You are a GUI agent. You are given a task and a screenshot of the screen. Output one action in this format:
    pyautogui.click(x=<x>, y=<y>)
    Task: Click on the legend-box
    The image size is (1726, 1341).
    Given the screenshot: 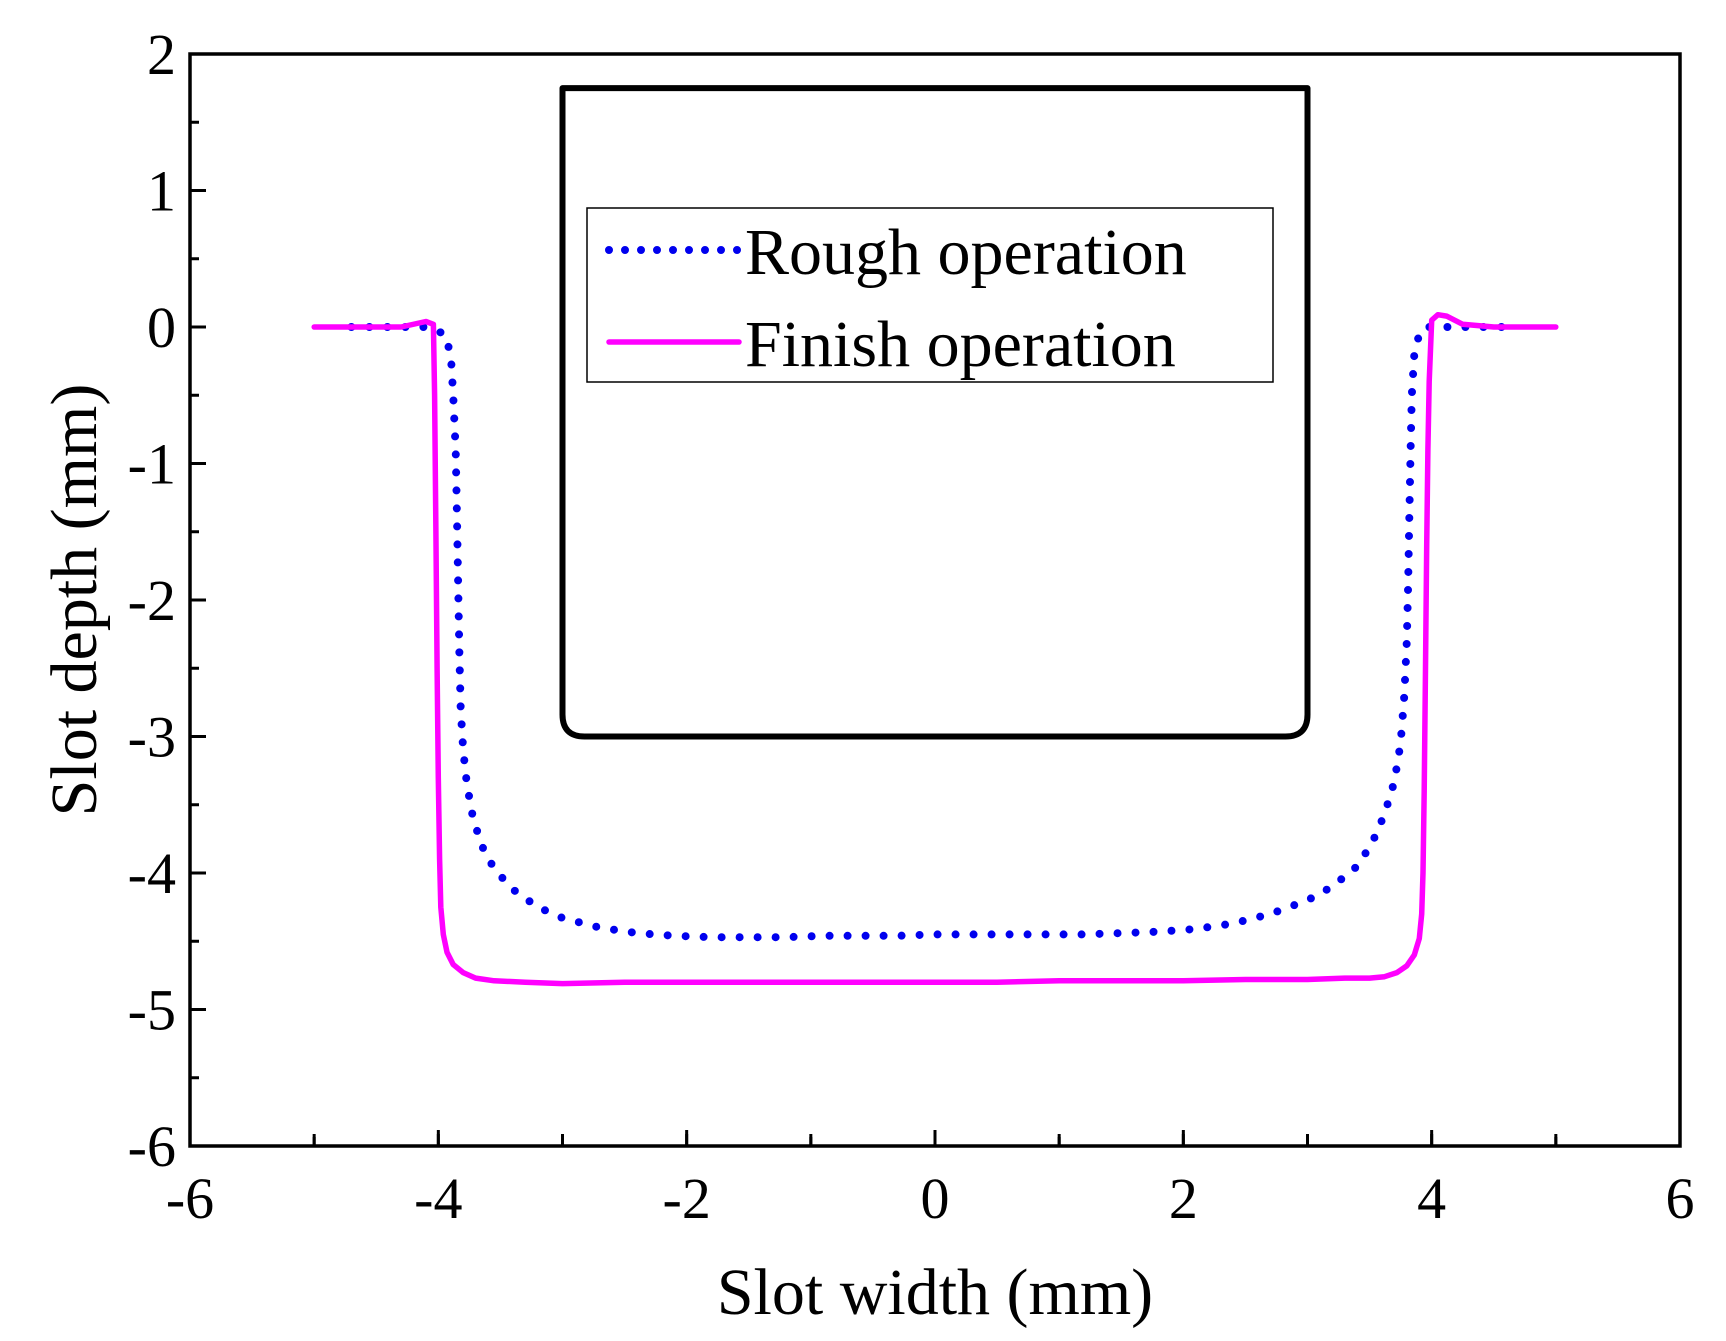 What is the action you would take?
    pyautogui.click(x=930, y=295)
    